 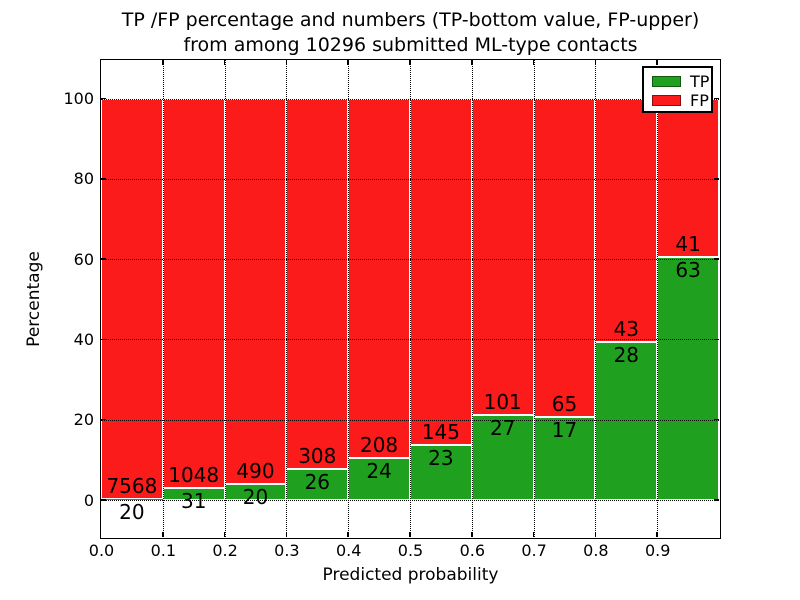 What do you see at coordinates (194, 475) in the screenshot?
I see `bar-value-fp-1: 1048` at bounding box center [194, 475].